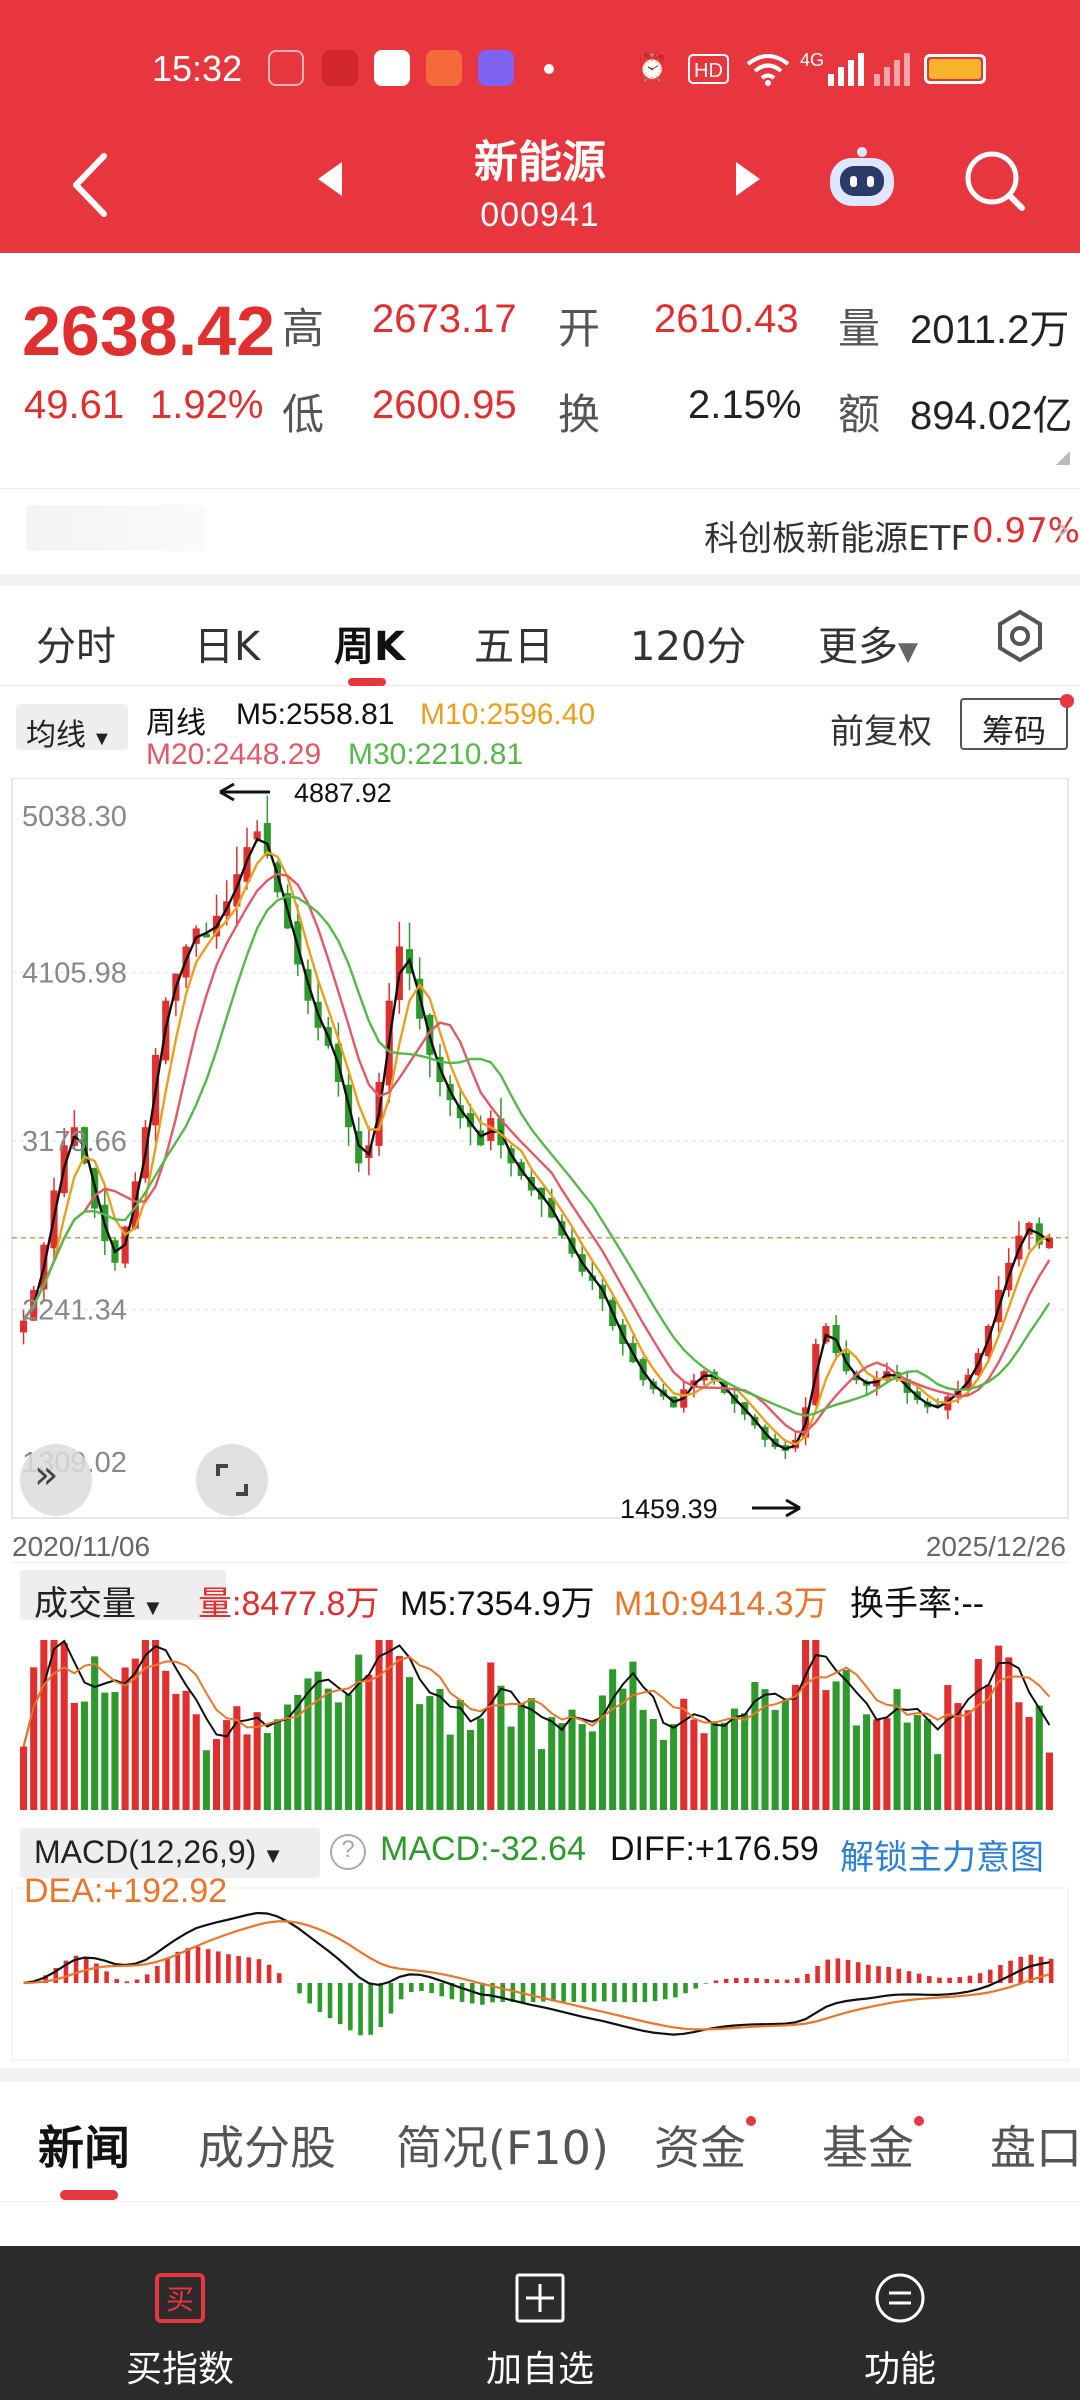  I want to click on high-value: 2673.17, so click(444, 319).